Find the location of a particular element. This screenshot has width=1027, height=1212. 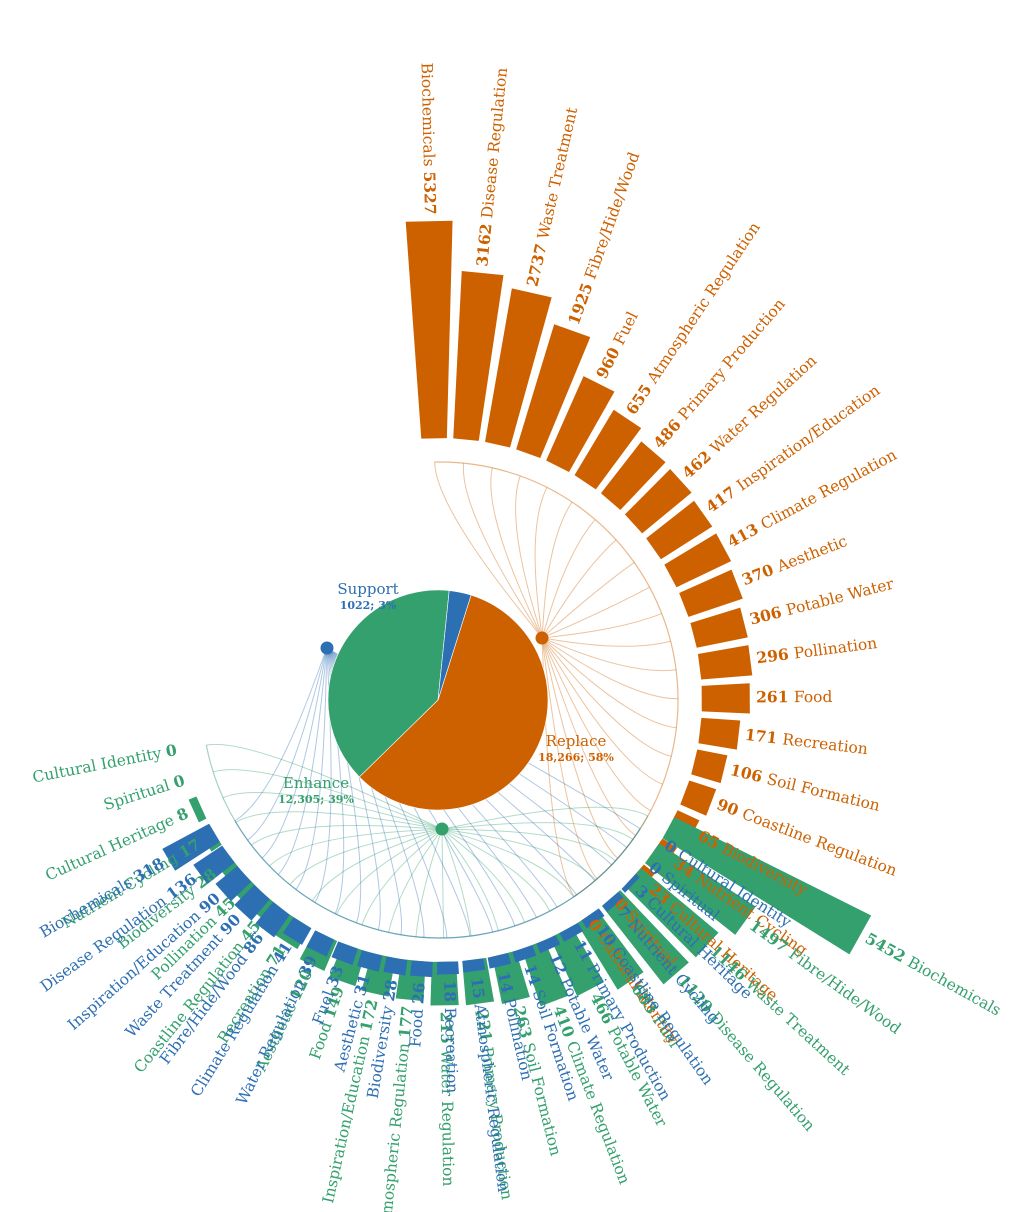

support-bar-coastline-regulation is located at coordinates (593, 918).